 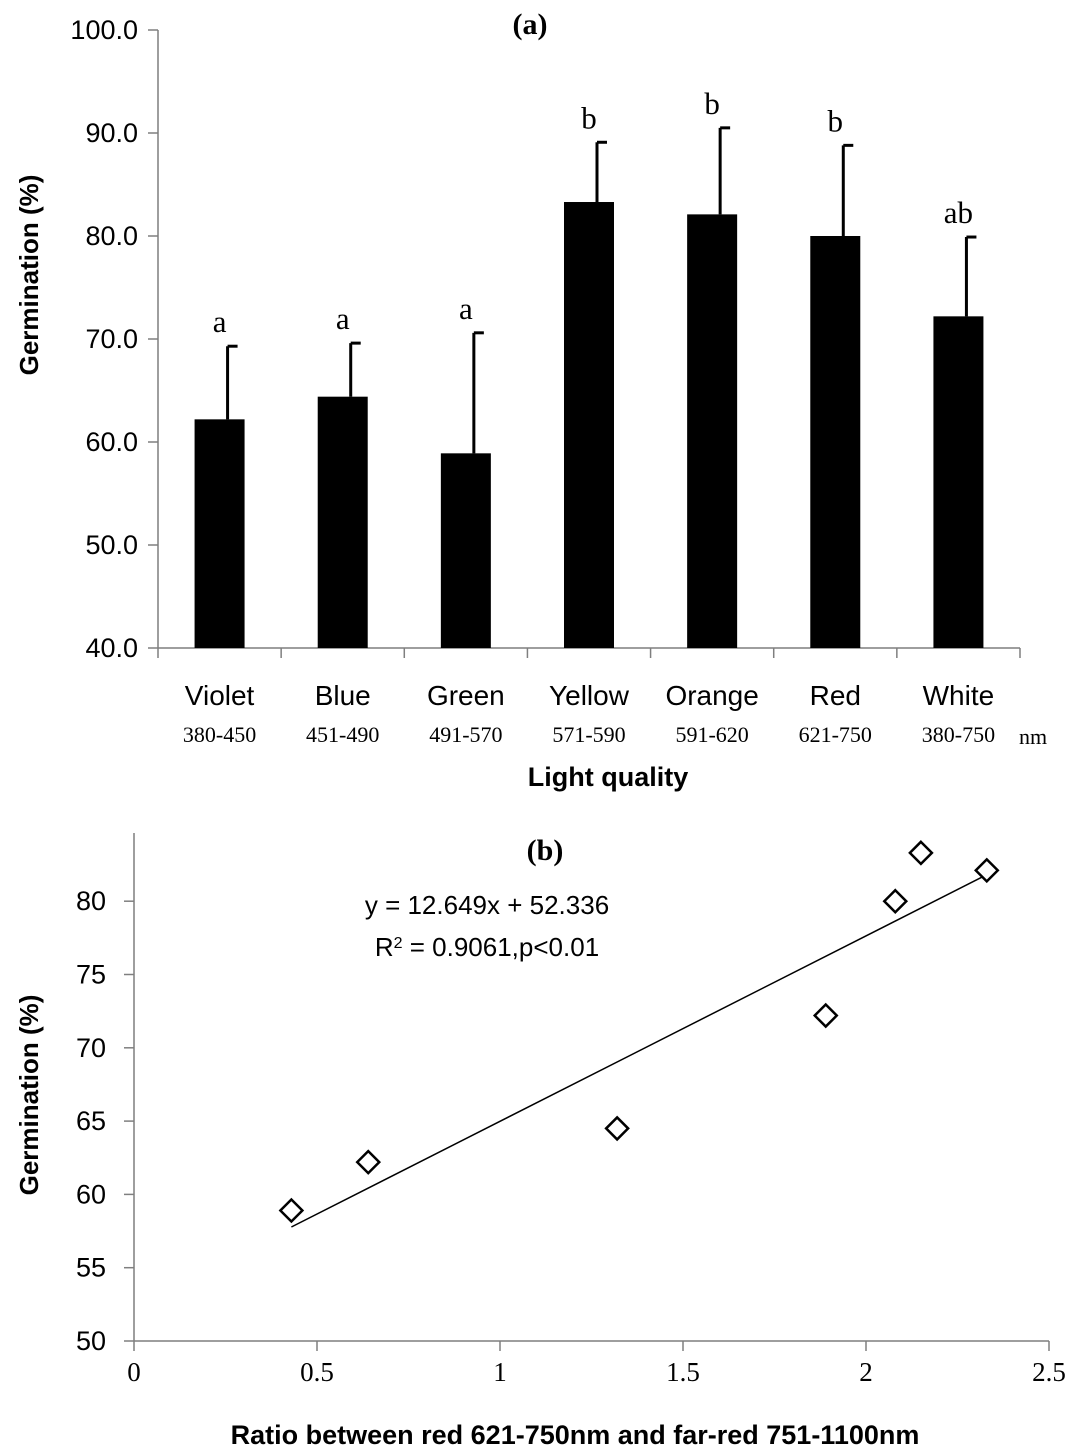 I want to click on y-tick-label: 70.0, so click(x=111, y=339).